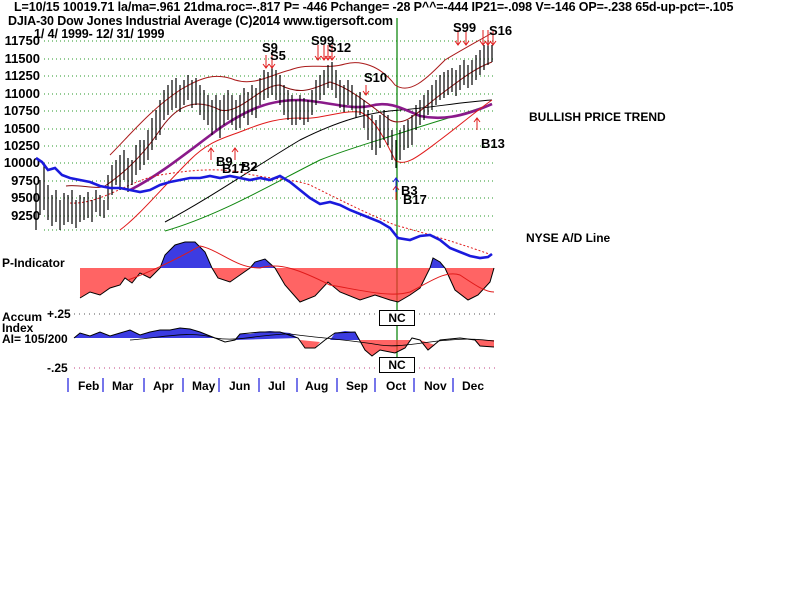 The height and width of the screenshot is (600, 800). What do you see at coordinates (270, 47) in the screenshot?
I see `signal-s9: S9` at bounding box center [270, 47].